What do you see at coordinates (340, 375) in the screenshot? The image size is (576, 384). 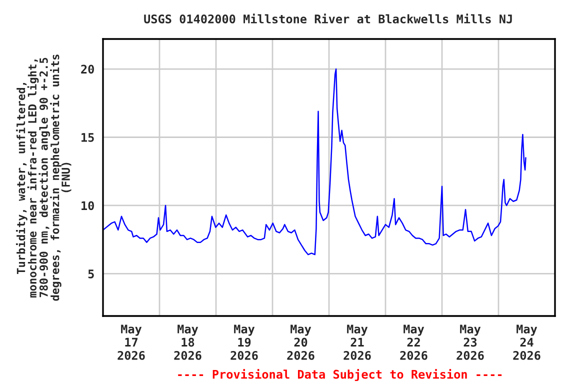 I see `text: ---- Provisional Data Subject to Revision ----` at bounding box center [340, 375].